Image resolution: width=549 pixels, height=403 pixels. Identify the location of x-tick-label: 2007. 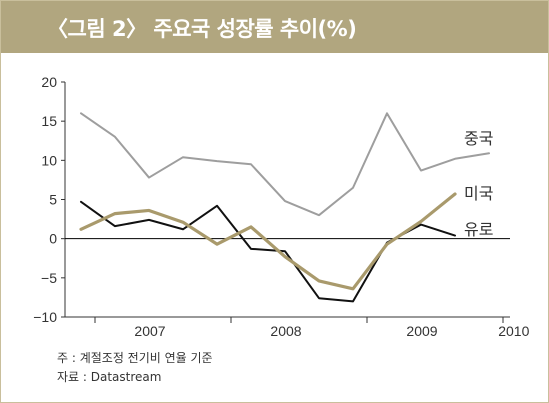
(149, 331).